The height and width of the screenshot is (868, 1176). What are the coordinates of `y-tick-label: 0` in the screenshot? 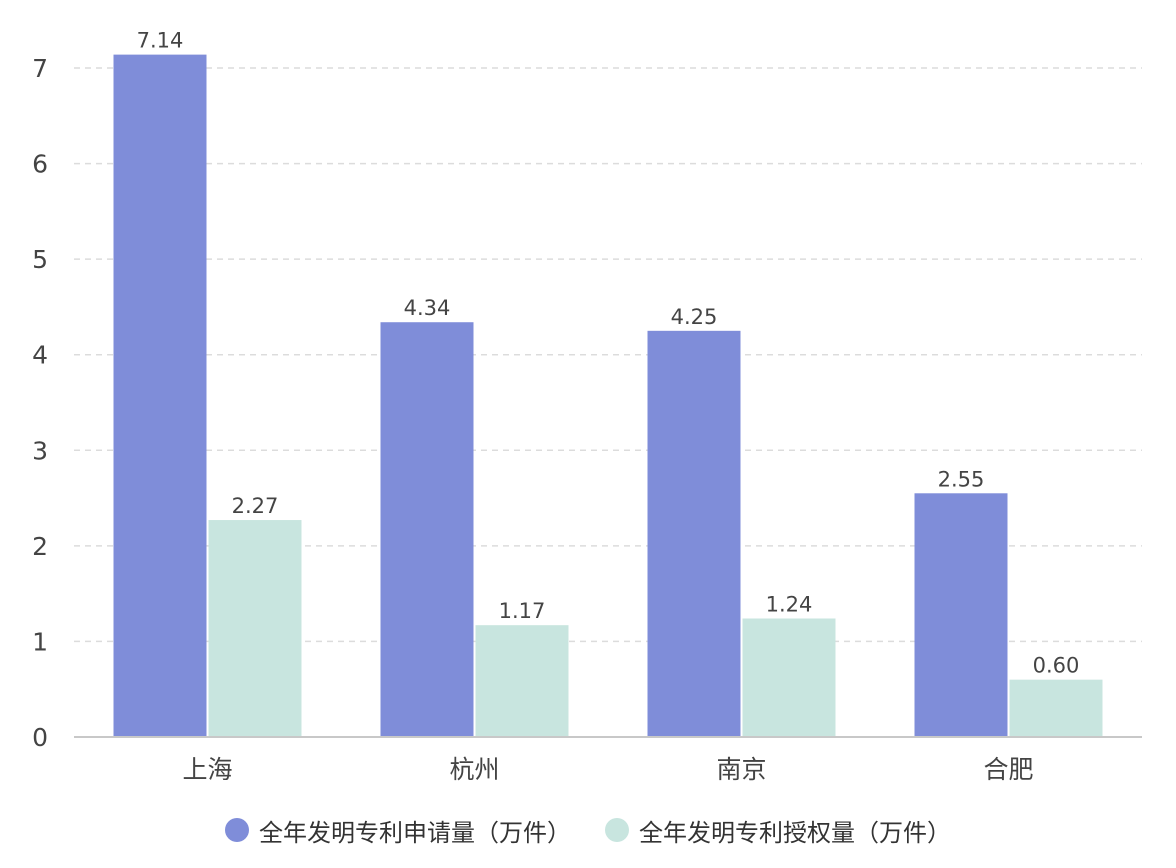 It's located at (40, 737).